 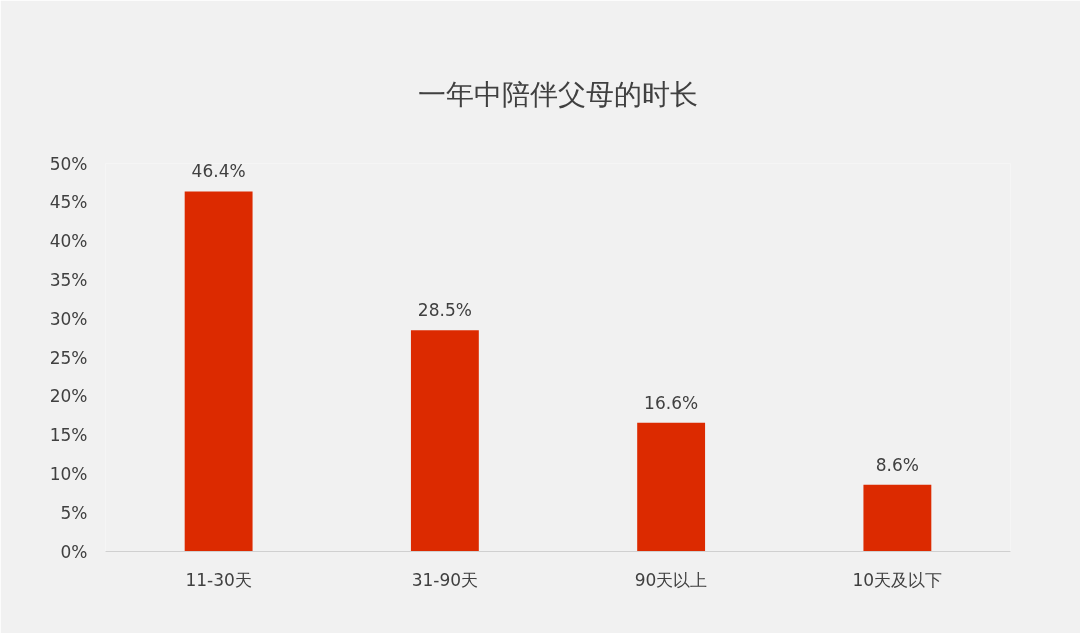 I want to click on y-tick-label: 35%, so click(x=68, y=279).